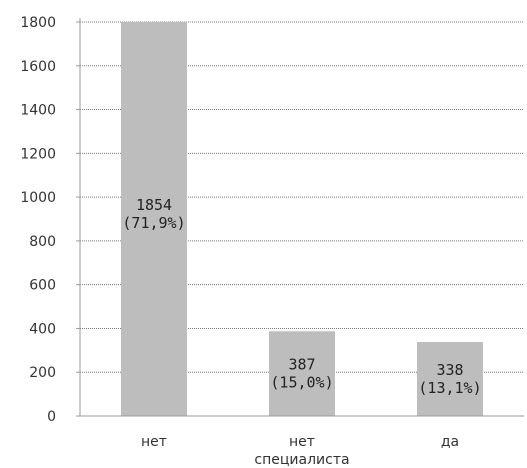  What do you see at coordinates (153, 223) in the screenshot?
I see `data-label: (71,9%)` at bounding box center [153, 223].